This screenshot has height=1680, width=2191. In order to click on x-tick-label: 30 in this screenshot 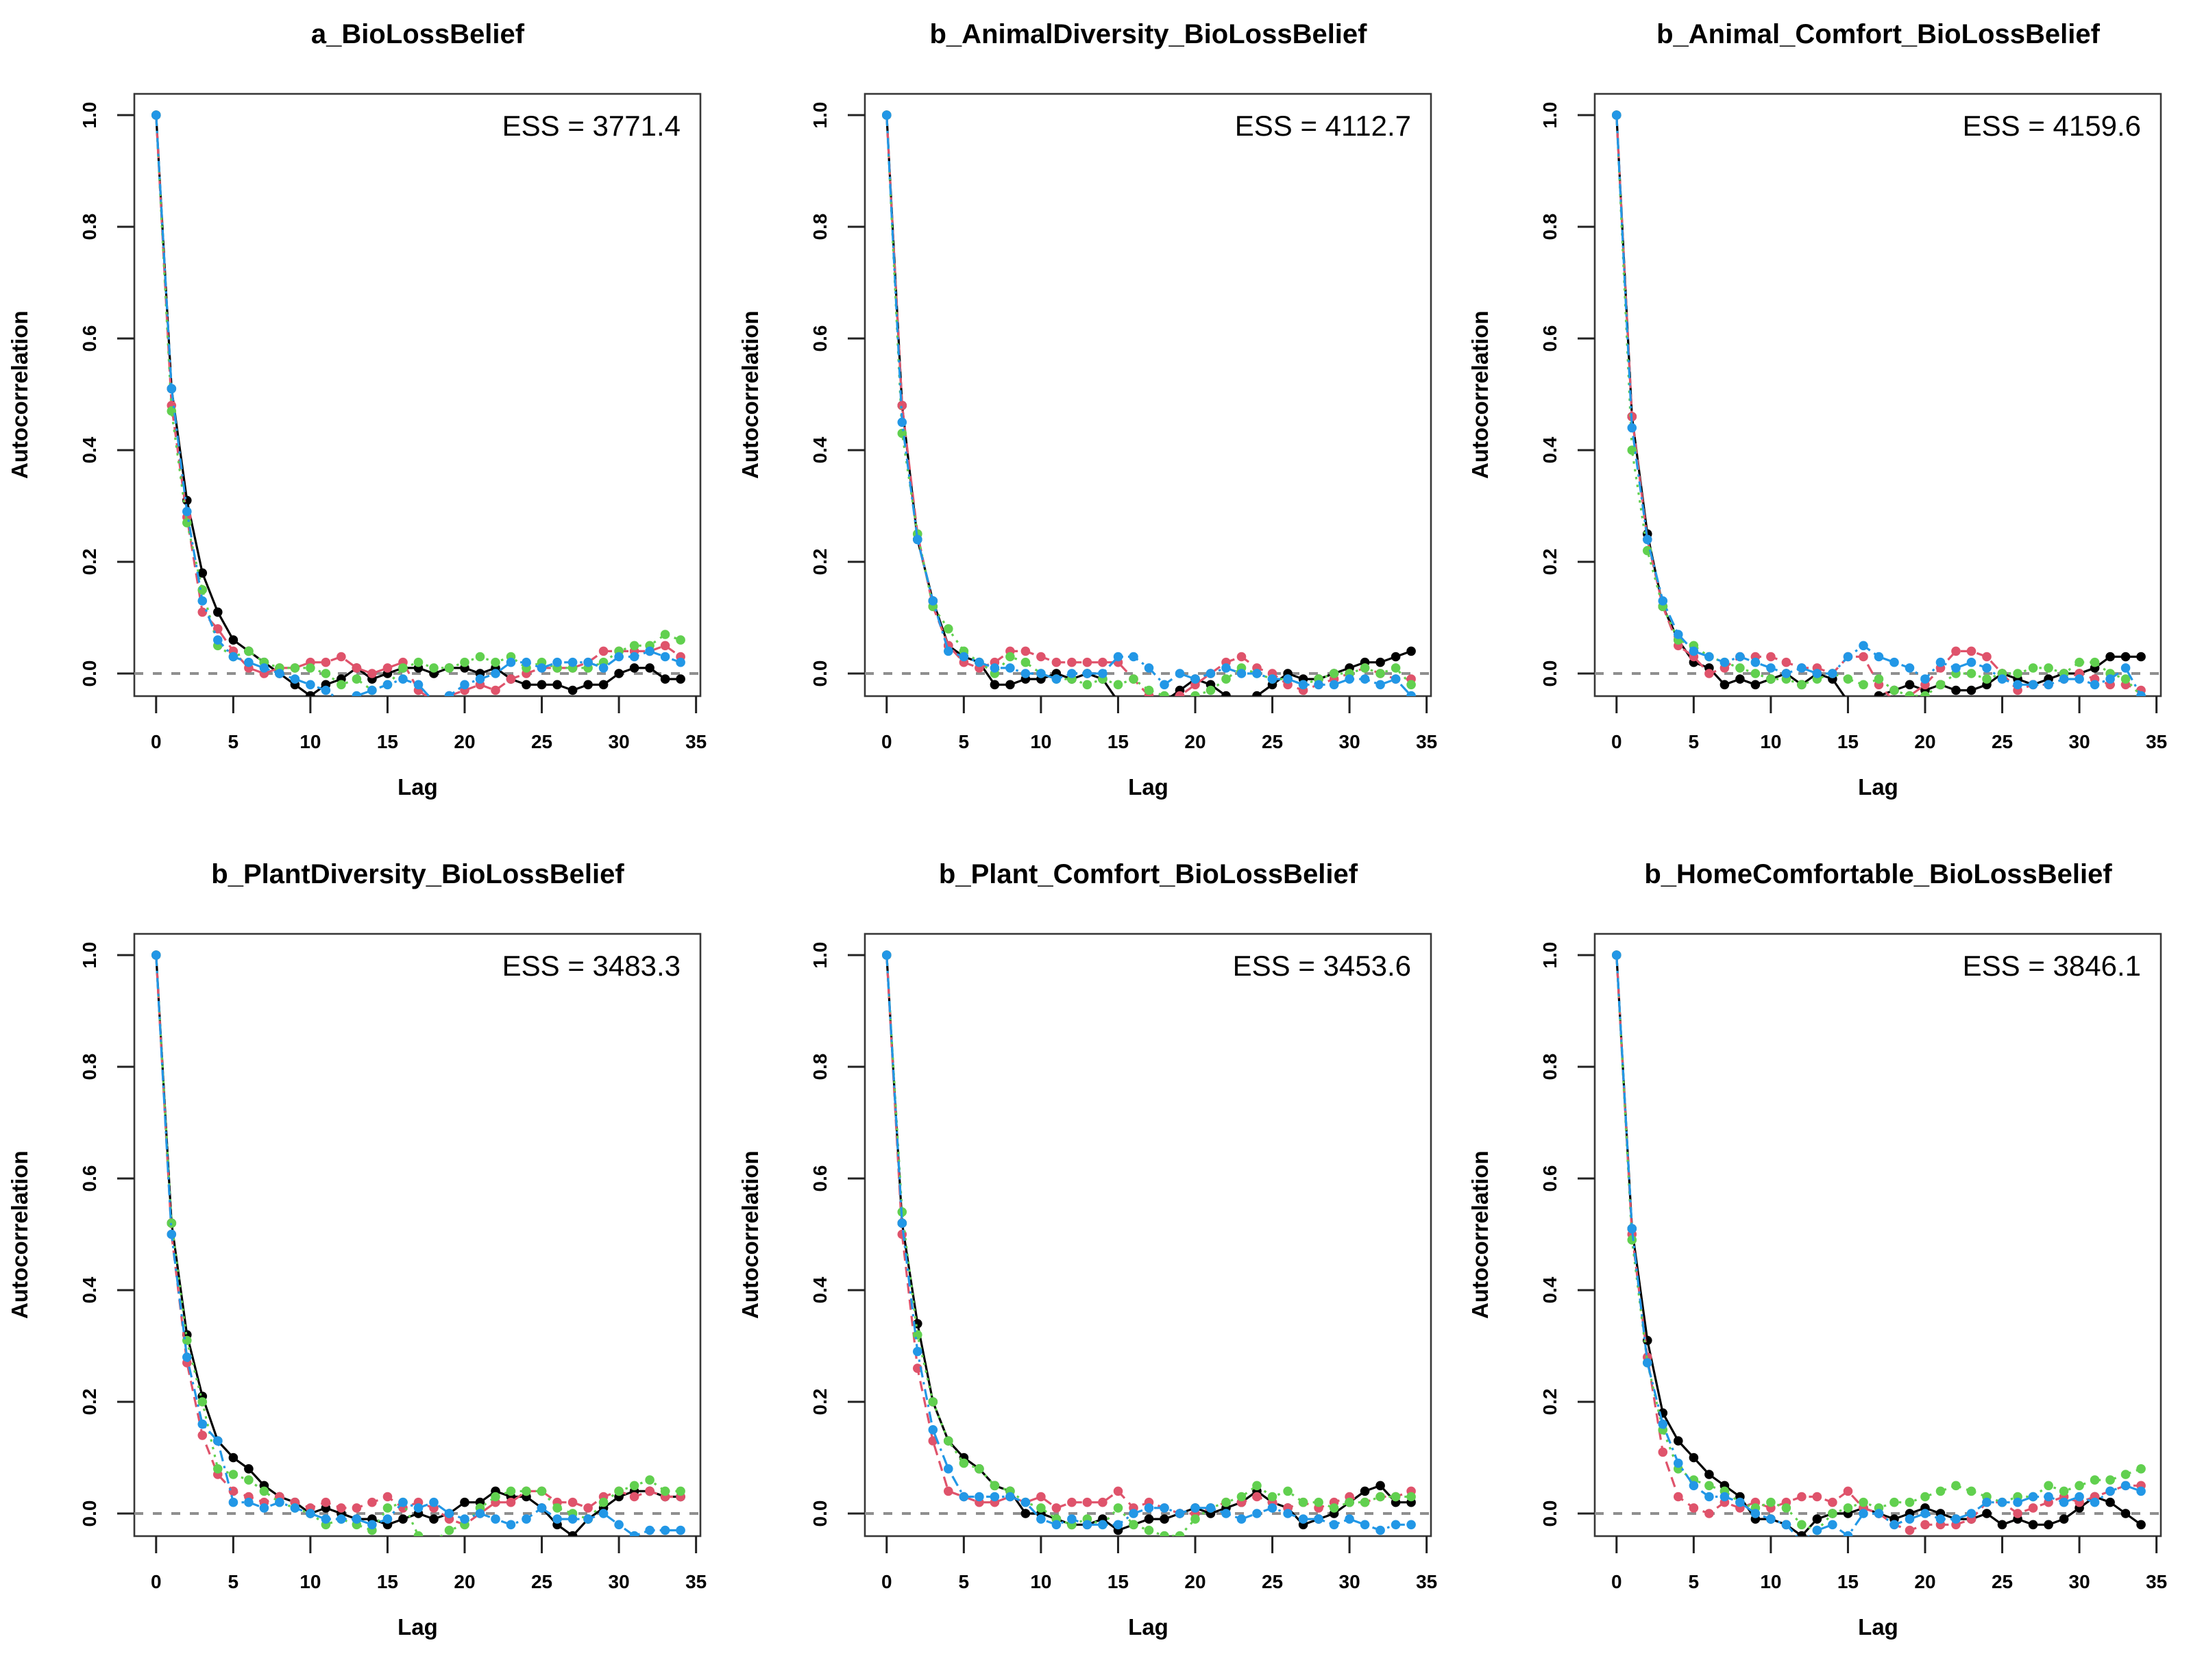, I will do `click(619, 1581)`.